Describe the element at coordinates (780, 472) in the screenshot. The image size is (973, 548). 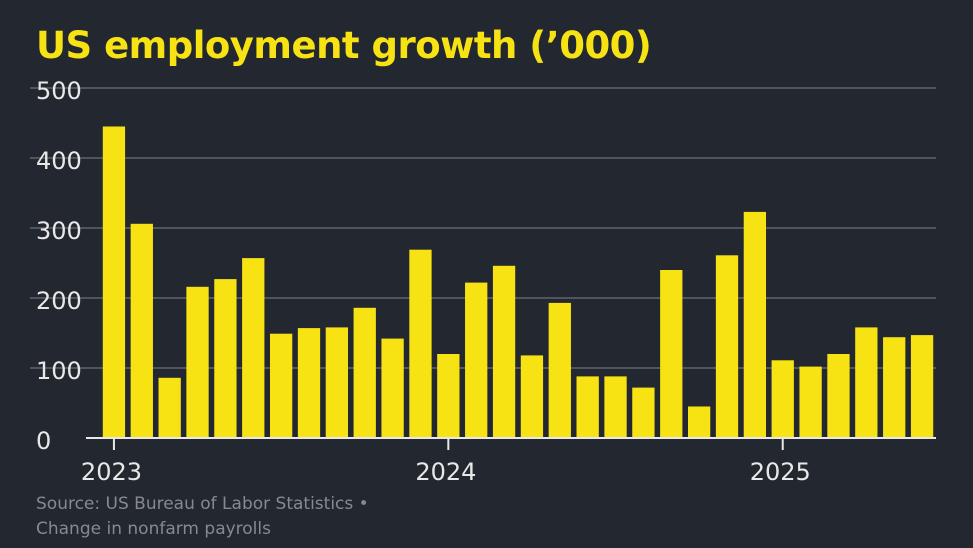
I see `x-tick-label-2025: 2025` at that location.